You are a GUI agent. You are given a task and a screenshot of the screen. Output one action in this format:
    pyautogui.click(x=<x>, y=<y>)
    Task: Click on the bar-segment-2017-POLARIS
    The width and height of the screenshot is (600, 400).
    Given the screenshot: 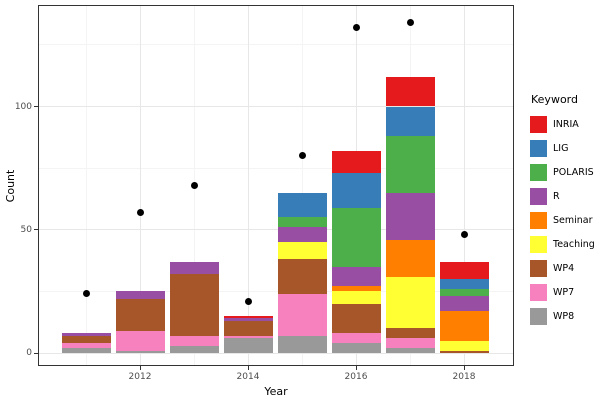 What is the action you would take?
    pyautogui.click(x=410, y=164)
    